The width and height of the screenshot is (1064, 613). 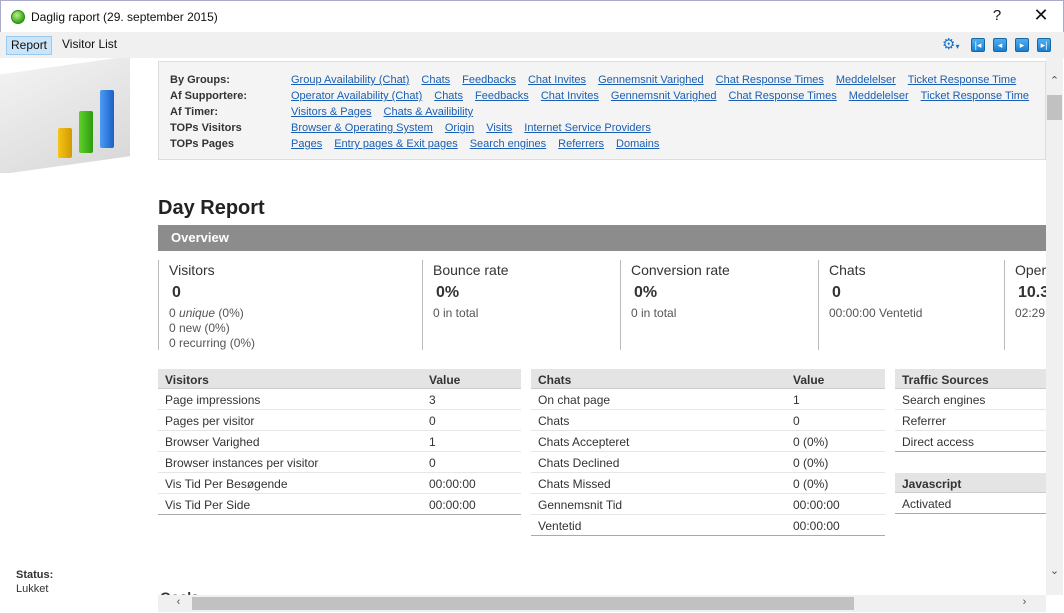 What do you see at coordinates (1030, 313) in the screenshot?
I see `overview-open-sub: 02:29` at bounding box center [1030, 313].